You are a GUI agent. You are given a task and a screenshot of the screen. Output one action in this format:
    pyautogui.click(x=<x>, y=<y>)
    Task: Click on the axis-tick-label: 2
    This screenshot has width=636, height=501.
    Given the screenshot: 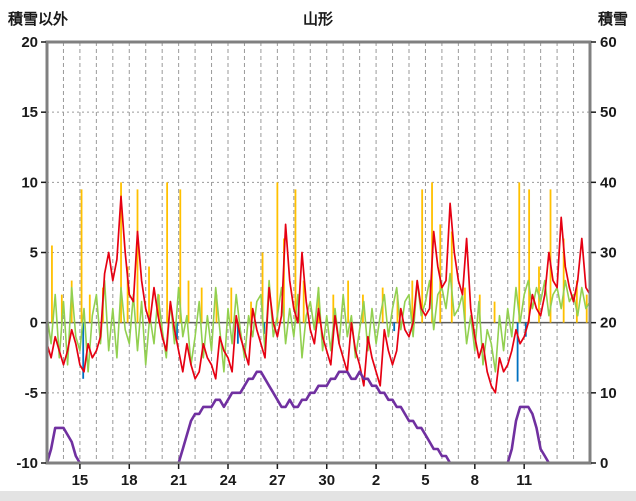 What is the action you would take?
    pyautogui.click(x=376, y=480)
    